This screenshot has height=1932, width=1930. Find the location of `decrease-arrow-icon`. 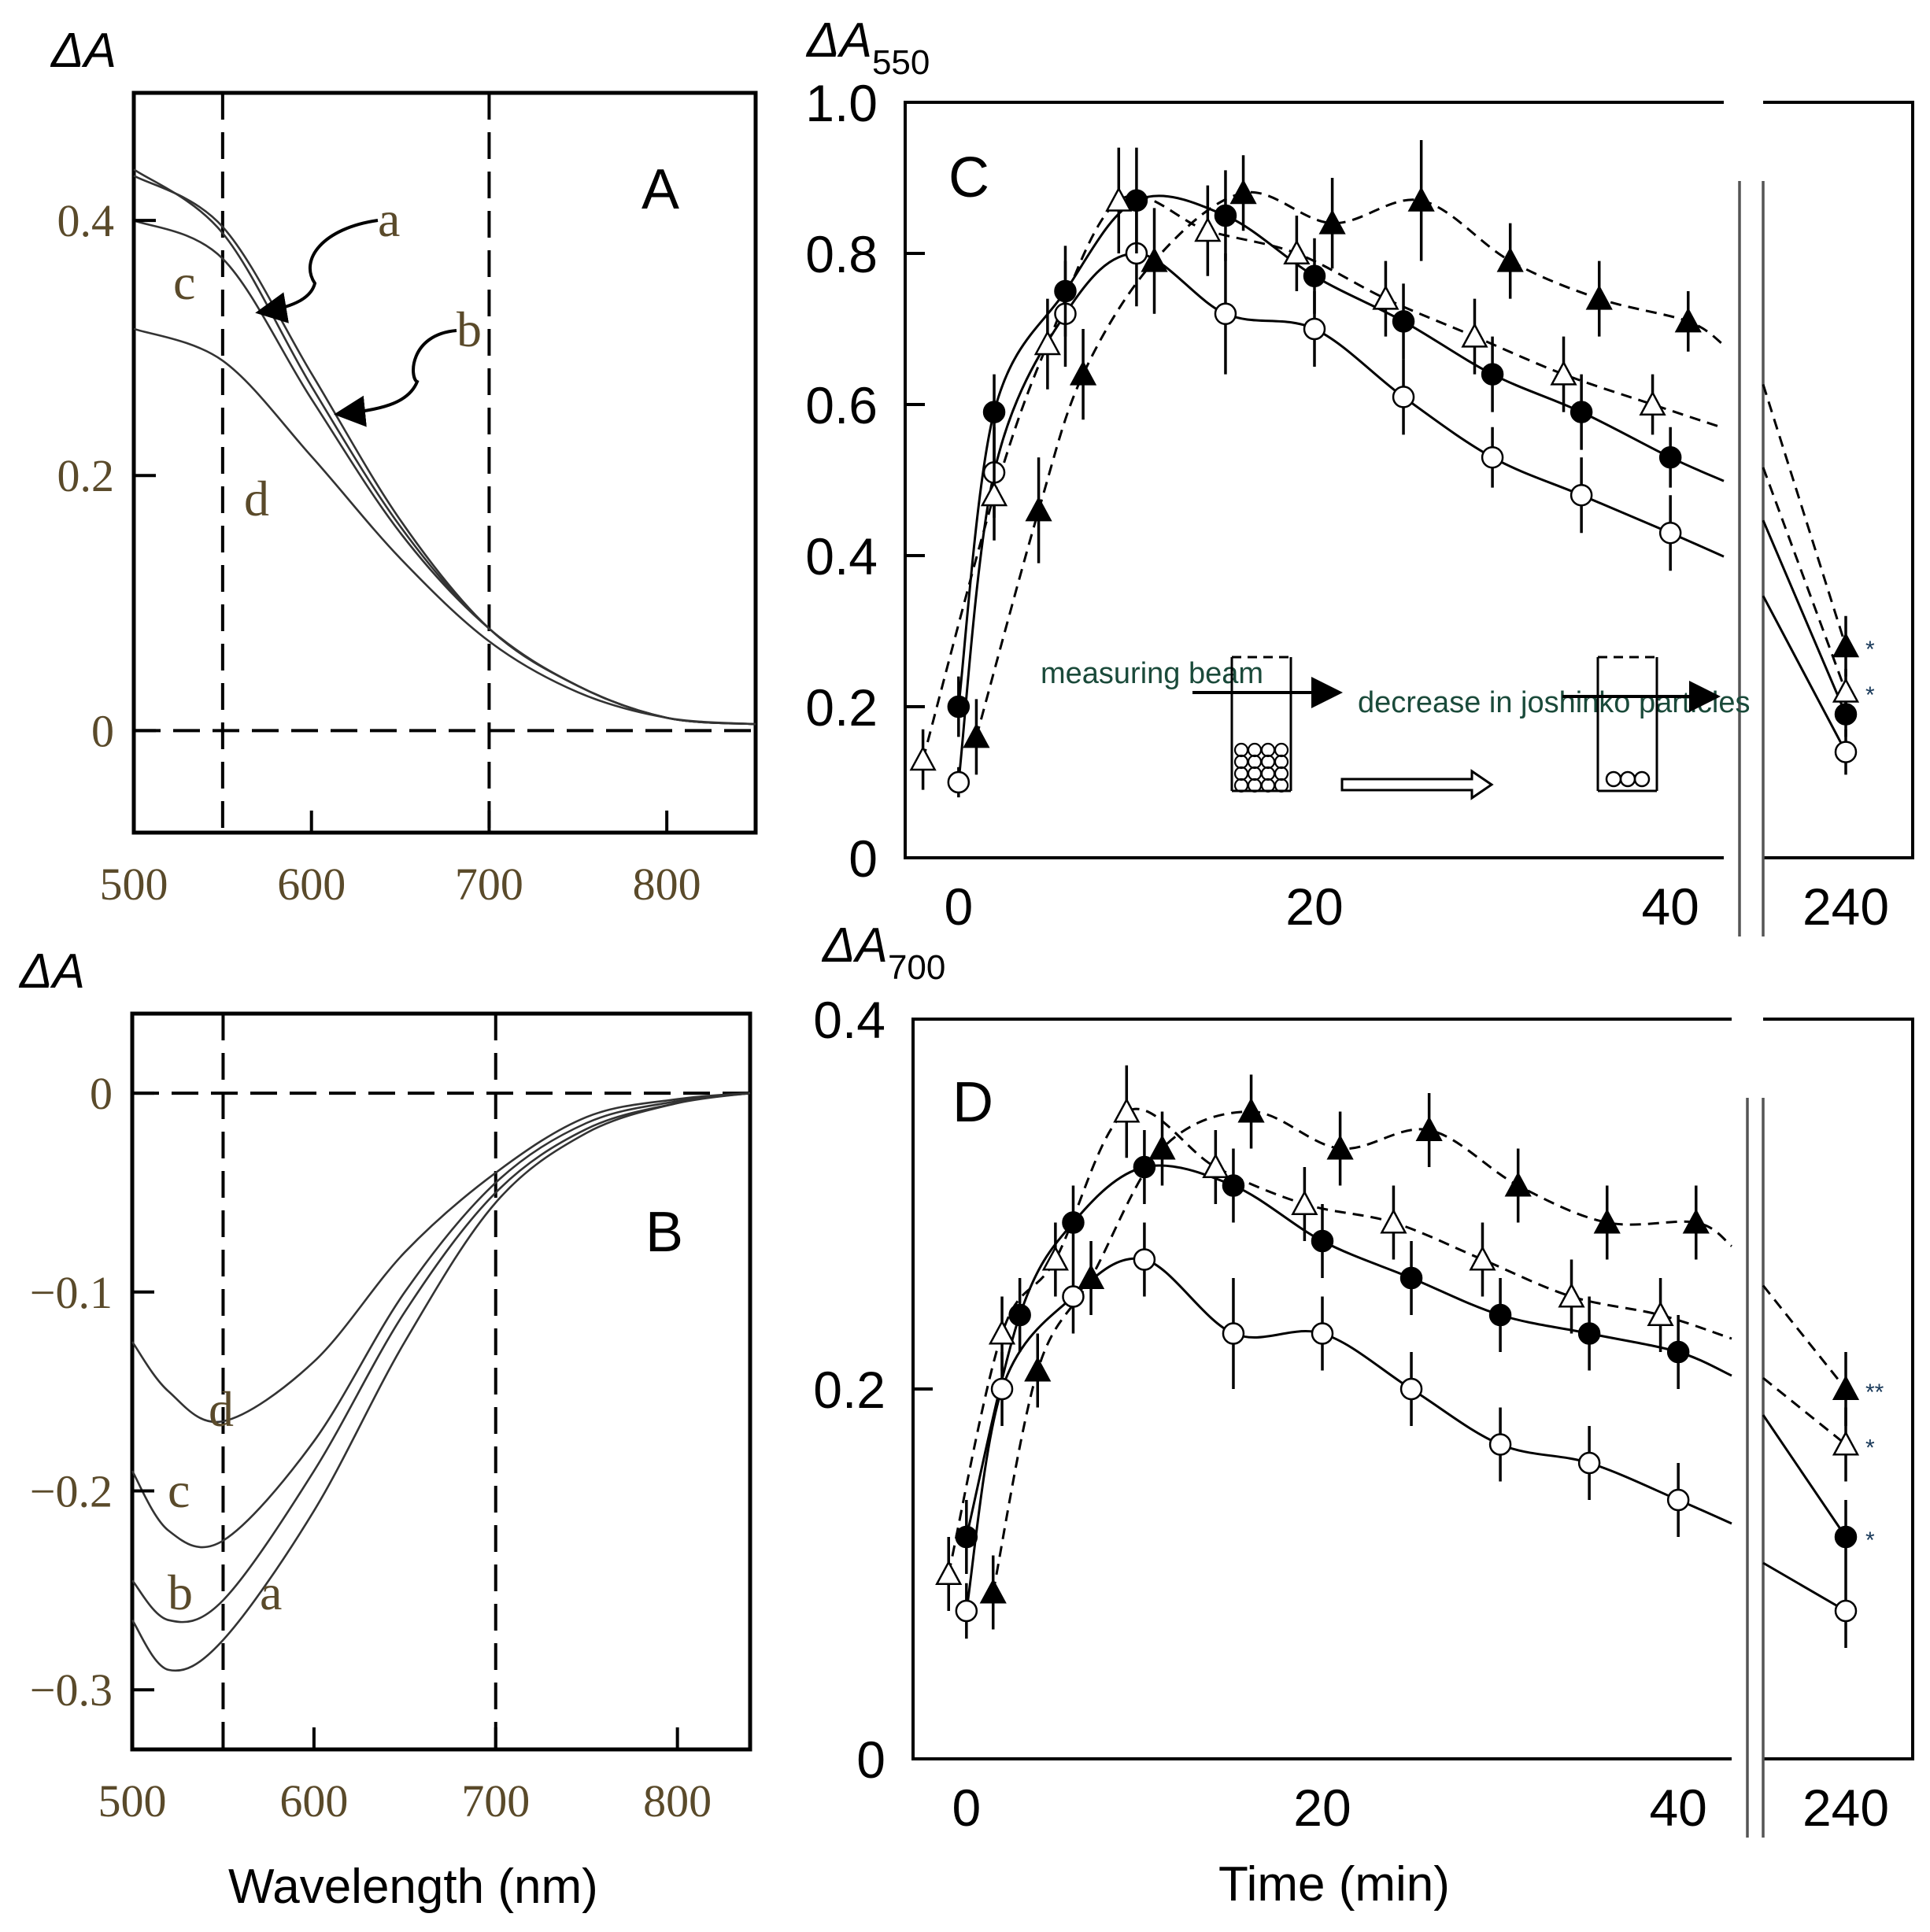

decrease-arrow-icon is located at coordinates (1417, 784).